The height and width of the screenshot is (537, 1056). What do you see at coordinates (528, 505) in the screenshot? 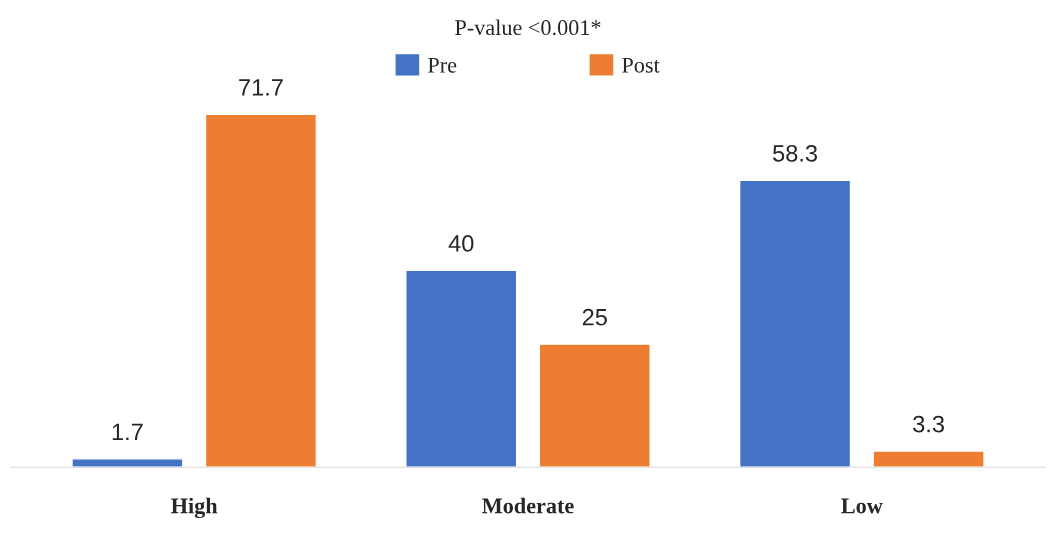
I see `x-tick-label: Moderate` at bounding box center [528, 505].